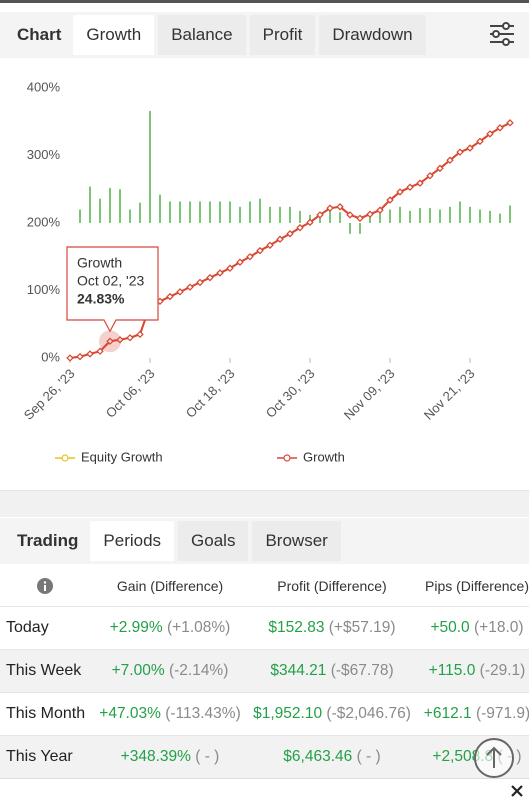 Image resolution: width=529 pixels, height=806 pixels. I want to click on cell-value: +2.99%, so click(136, 627).